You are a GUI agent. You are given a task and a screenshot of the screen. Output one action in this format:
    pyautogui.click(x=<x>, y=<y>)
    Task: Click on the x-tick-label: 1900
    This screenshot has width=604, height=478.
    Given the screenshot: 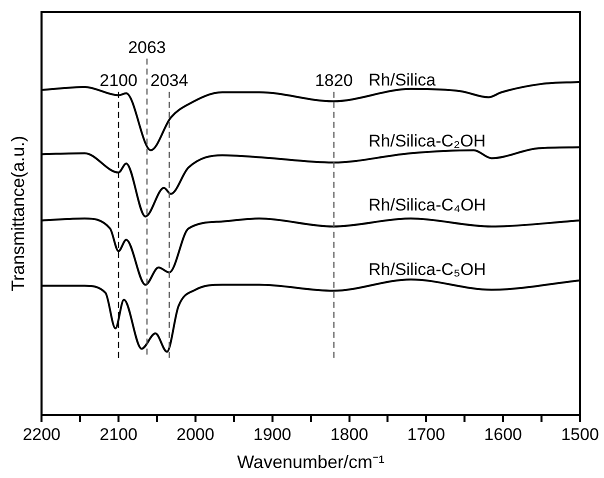 What is the action you would take?
    pyautogui.click(x=272, y=434)
    